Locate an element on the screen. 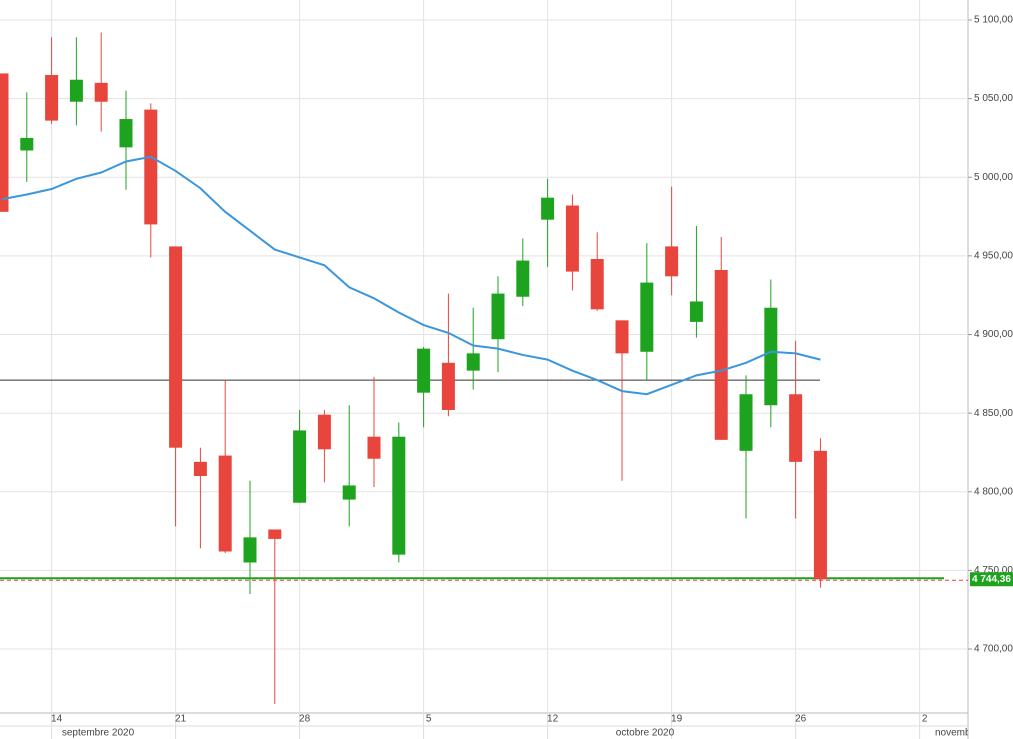  x-tick-label: 26 is located at coordinates (801, 719).